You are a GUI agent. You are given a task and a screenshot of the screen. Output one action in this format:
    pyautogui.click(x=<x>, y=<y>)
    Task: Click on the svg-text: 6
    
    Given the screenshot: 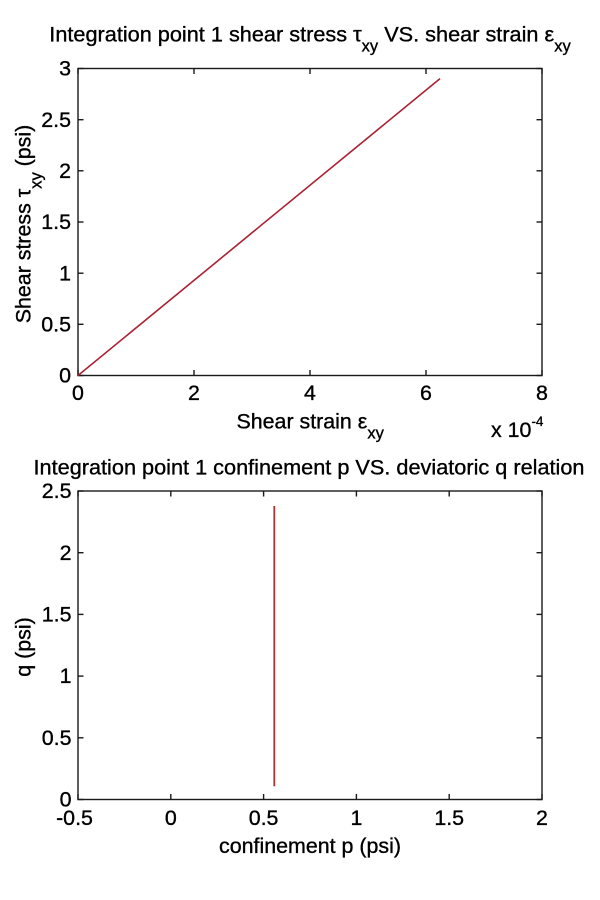 What is the action you would take?
    pyautogui.click(x=426, y=393)
    